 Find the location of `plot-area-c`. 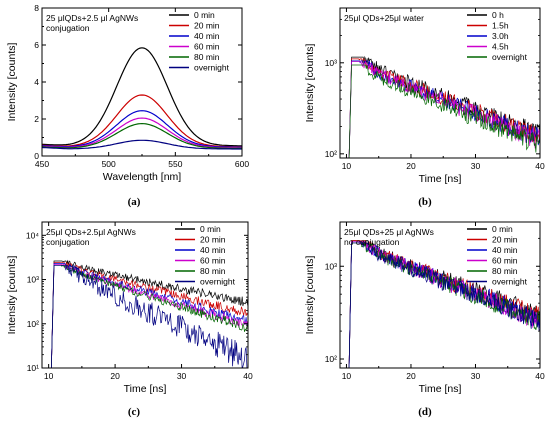

plot-area-c is located at coordinates (149, 313).